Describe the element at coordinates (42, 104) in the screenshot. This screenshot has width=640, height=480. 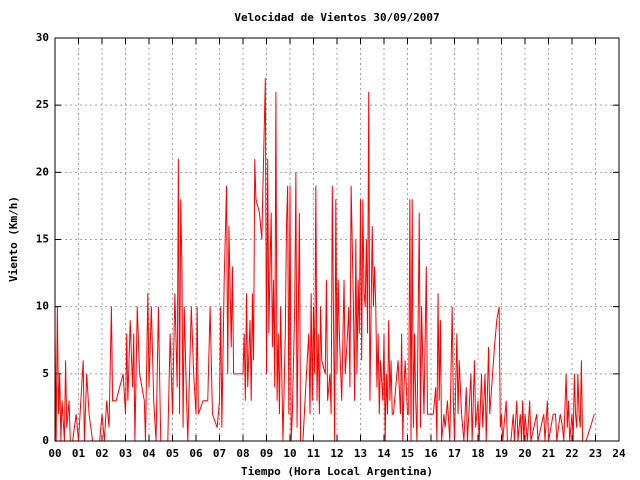
I see `y-tick-label: 25` at that location.